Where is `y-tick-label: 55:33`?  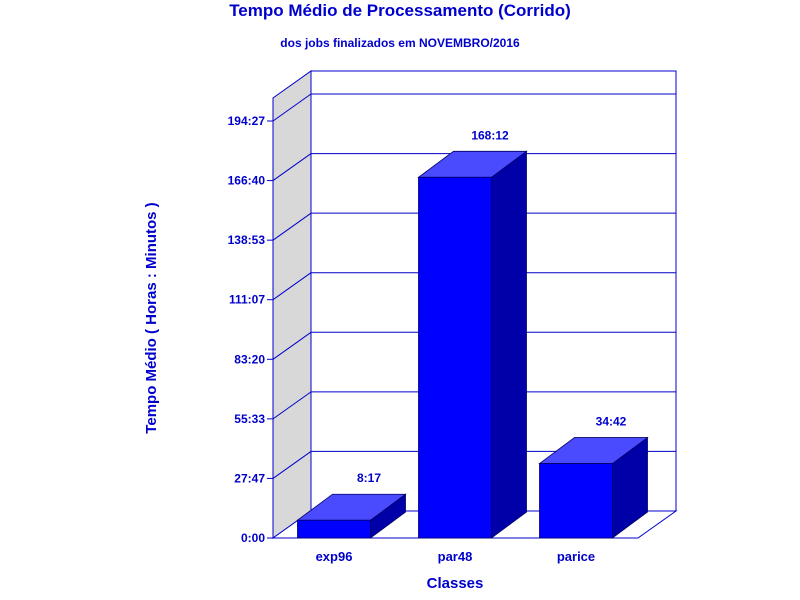 y-tick-label: 55:33 is located at coordinates (249, 419).